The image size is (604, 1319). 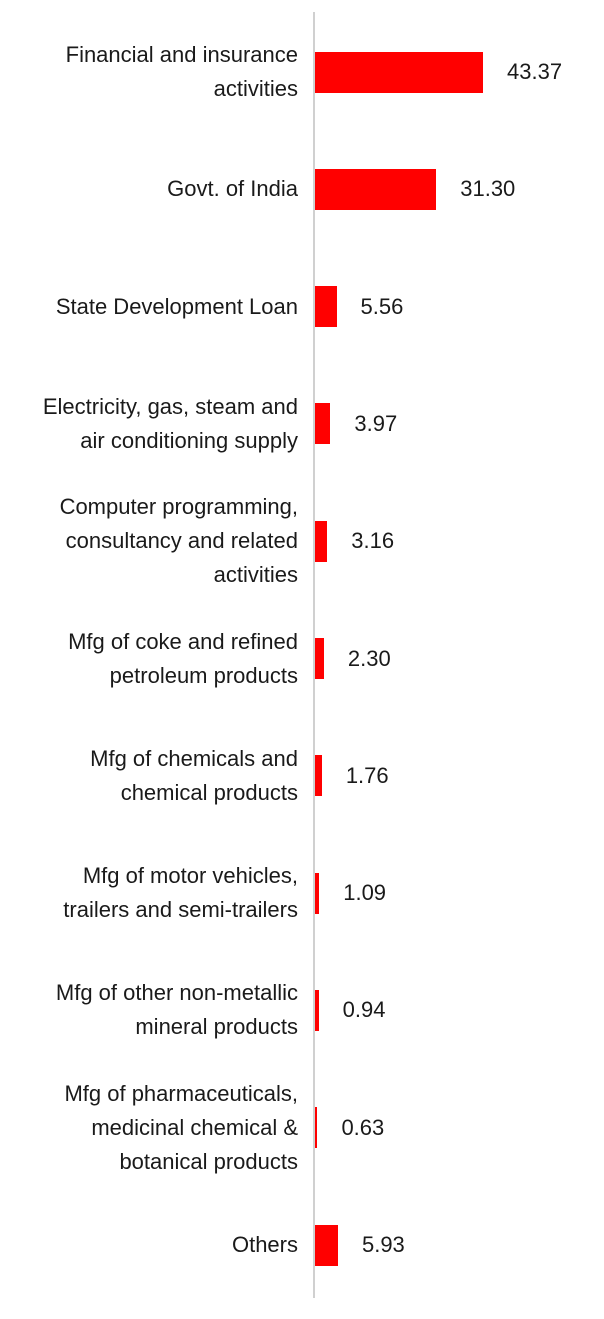 What do you see at coordinates (363, 1127) in the screenshot?
I see `value-label: 0.63` at bounding box center [363, 1127].